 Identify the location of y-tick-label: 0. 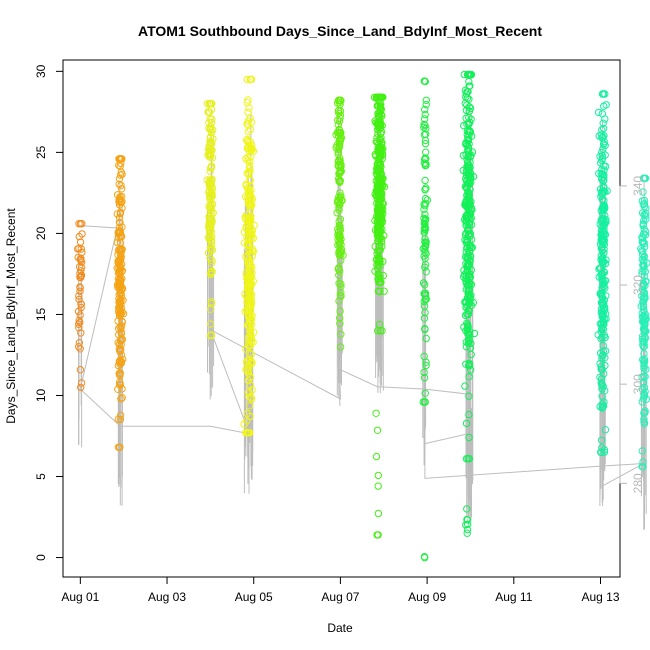
(41, 557).